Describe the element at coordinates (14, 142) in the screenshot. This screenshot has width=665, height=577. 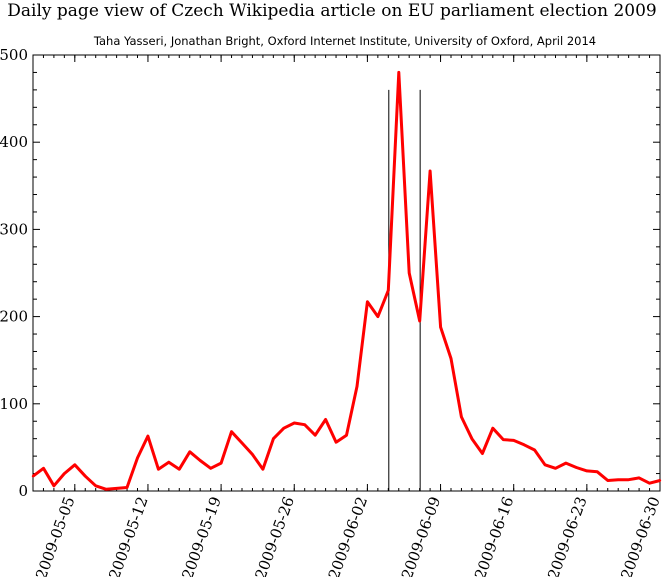
I see `y-tick-label: 400` at that location.